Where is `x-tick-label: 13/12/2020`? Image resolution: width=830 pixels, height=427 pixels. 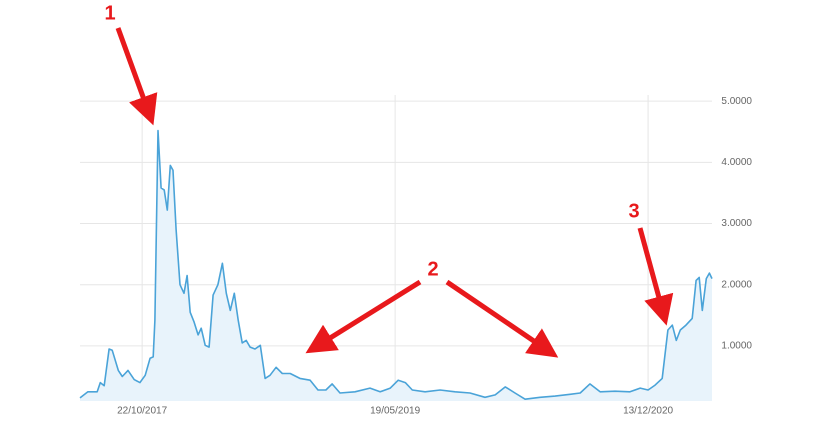
x-tick-label: 13/12/2020 is located at coordinates (648, 411).